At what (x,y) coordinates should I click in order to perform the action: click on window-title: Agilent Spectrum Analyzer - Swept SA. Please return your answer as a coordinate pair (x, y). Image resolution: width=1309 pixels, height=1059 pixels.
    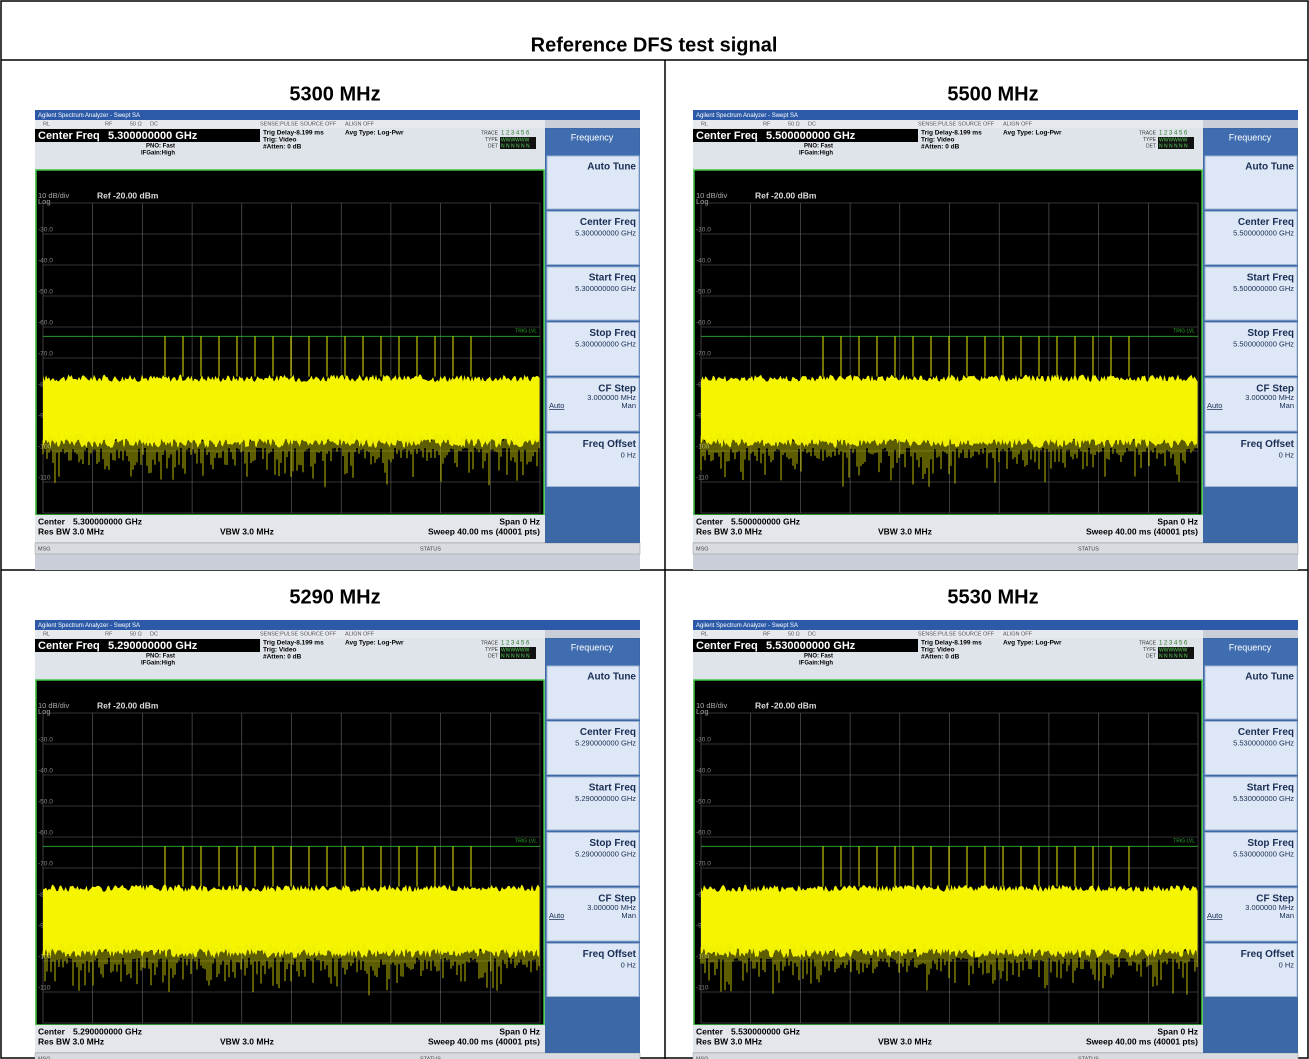
    Looking at the image, I should click on (89, 116).